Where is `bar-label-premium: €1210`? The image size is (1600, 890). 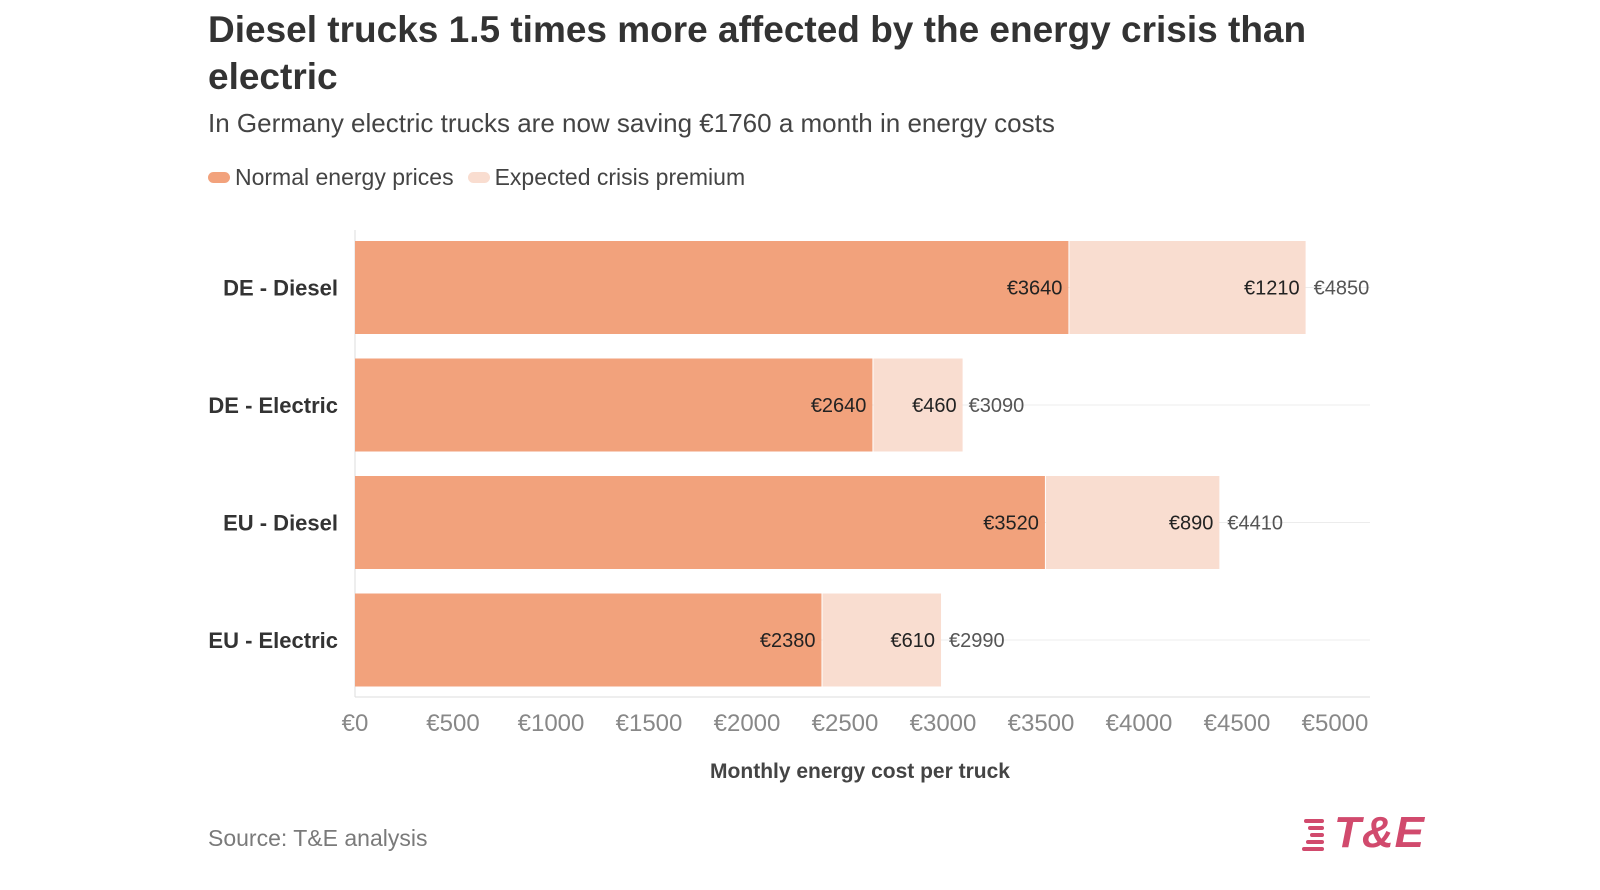 bar-label-premium: €1210 is located at coordinates (1272, 289).